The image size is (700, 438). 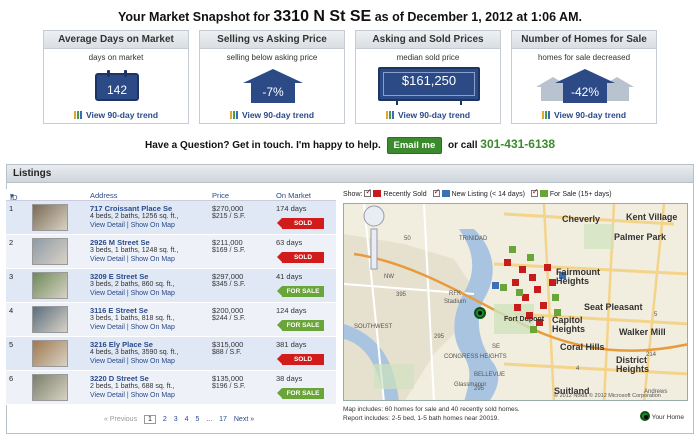 I want to click on card-title: Average Days on Market, so click(x=116, y=40).